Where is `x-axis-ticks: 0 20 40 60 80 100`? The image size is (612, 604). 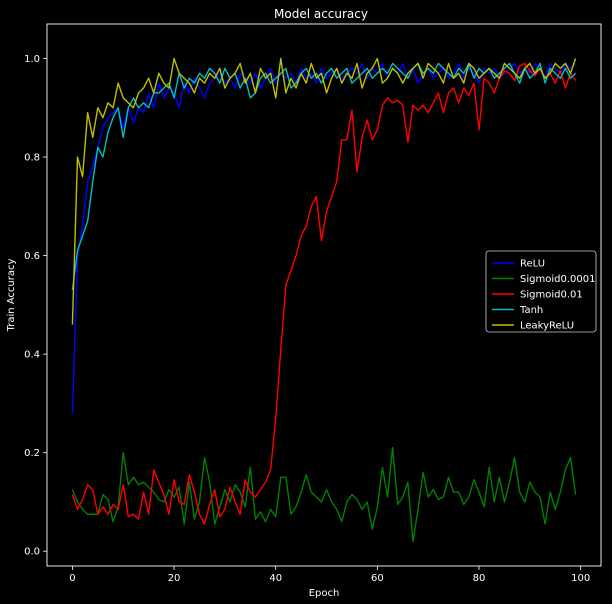 x-axis-ticks: 0 20 40 60 80 100 is located at coordinates (329, 575).